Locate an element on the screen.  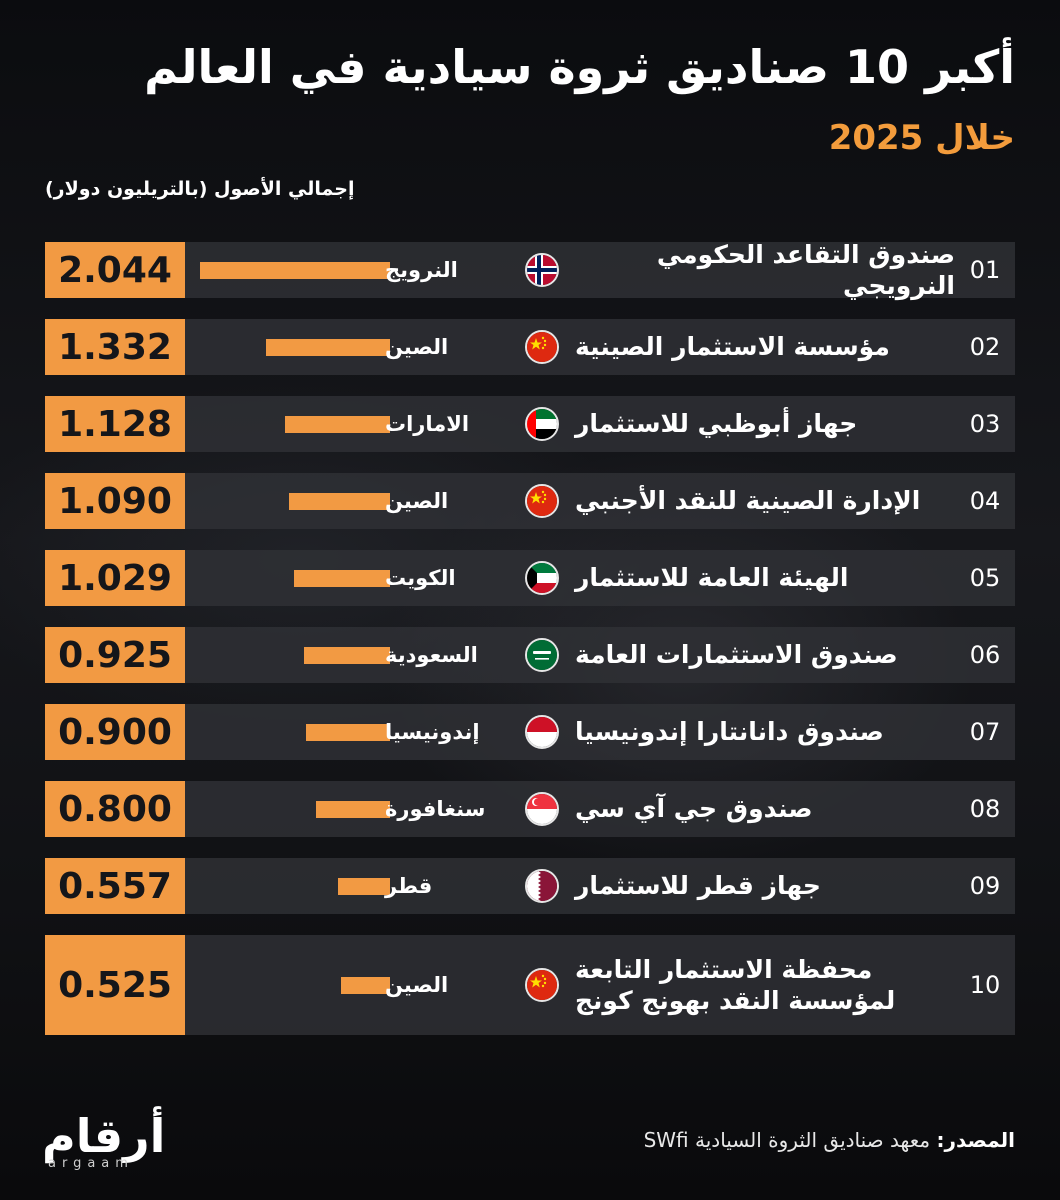
singapore-flag-icon is located at coordinates (542, 809).